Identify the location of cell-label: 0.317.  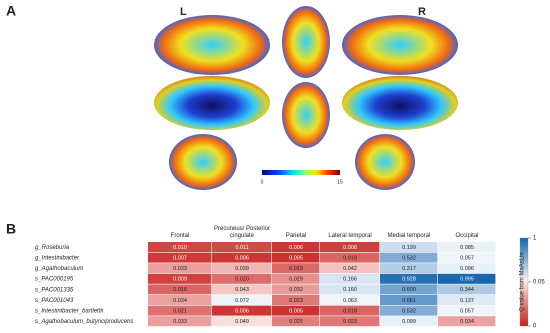
(409, 269).